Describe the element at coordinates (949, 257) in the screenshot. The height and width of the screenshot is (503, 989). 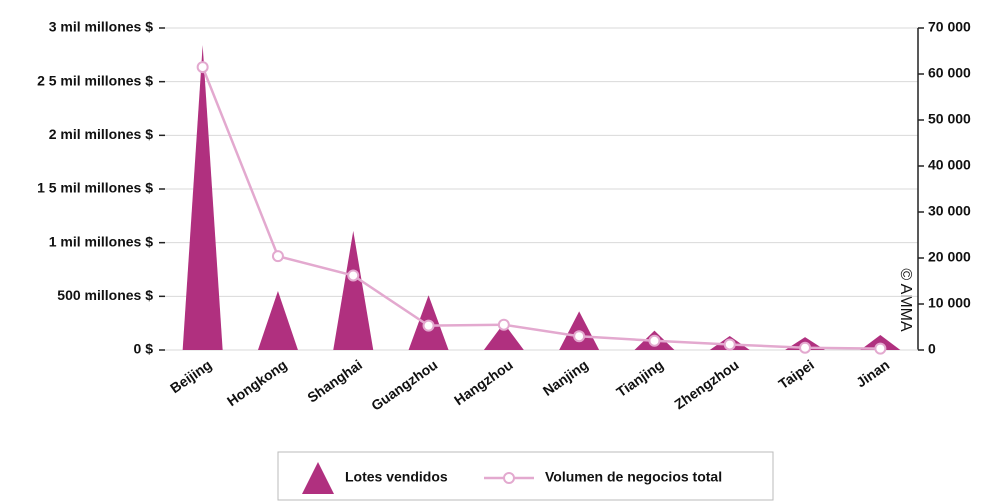
I see `y2-tick-label: 20 000` at that location.